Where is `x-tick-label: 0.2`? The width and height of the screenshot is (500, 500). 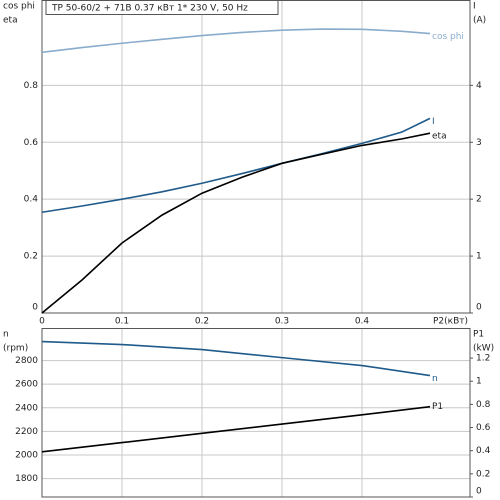
x-tick-label: 0.2 is located at coordinates (202, 322).